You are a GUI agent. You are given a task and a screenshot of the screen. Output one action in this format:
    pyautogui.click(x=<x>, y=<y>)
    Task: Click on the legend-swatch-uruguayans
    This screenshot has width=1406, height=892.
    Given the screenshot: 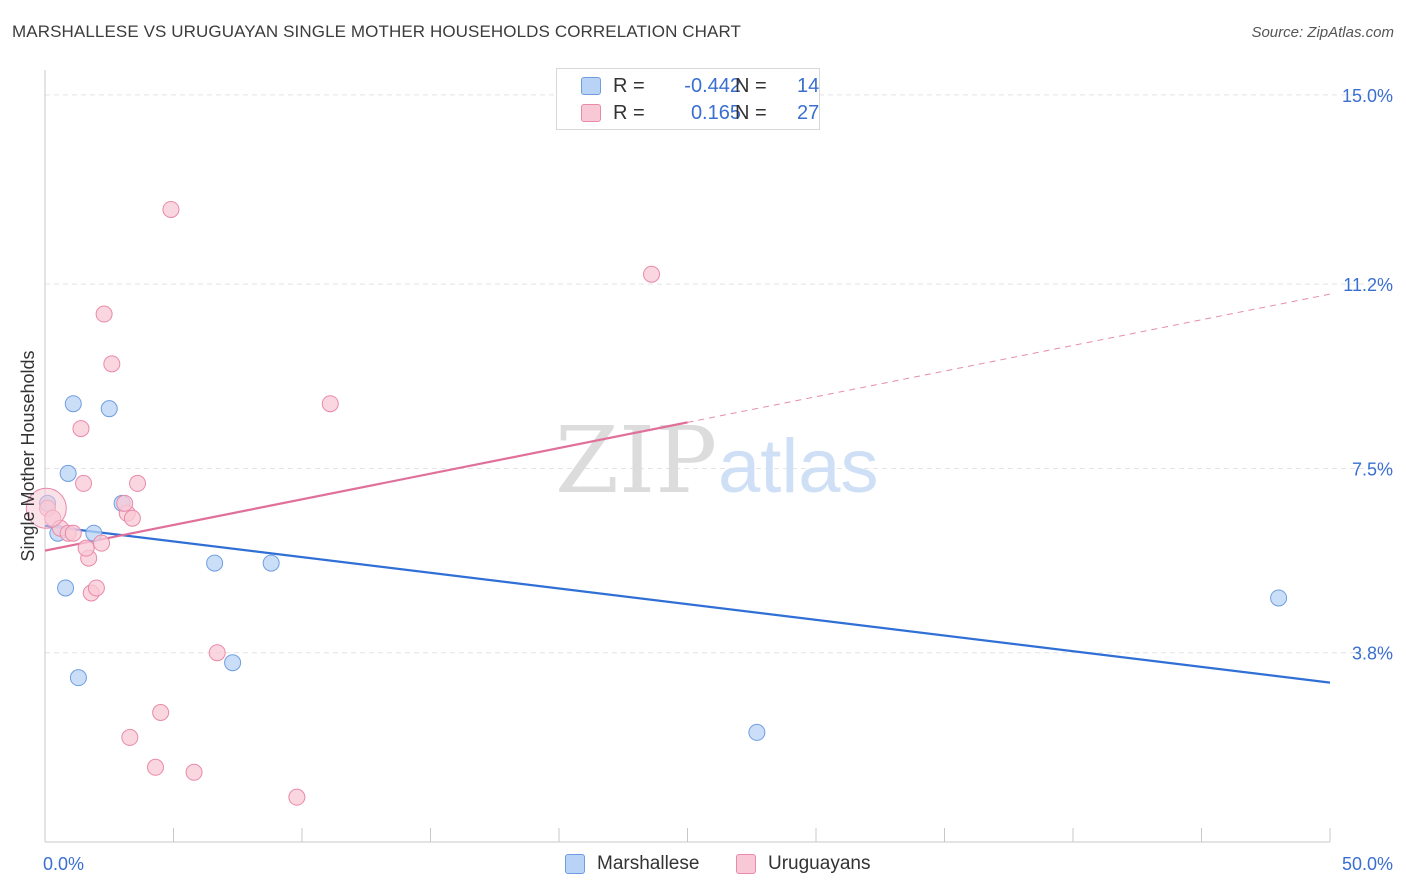 What is the action you would take?
    pyautogui.click(x=591, y=113)
    